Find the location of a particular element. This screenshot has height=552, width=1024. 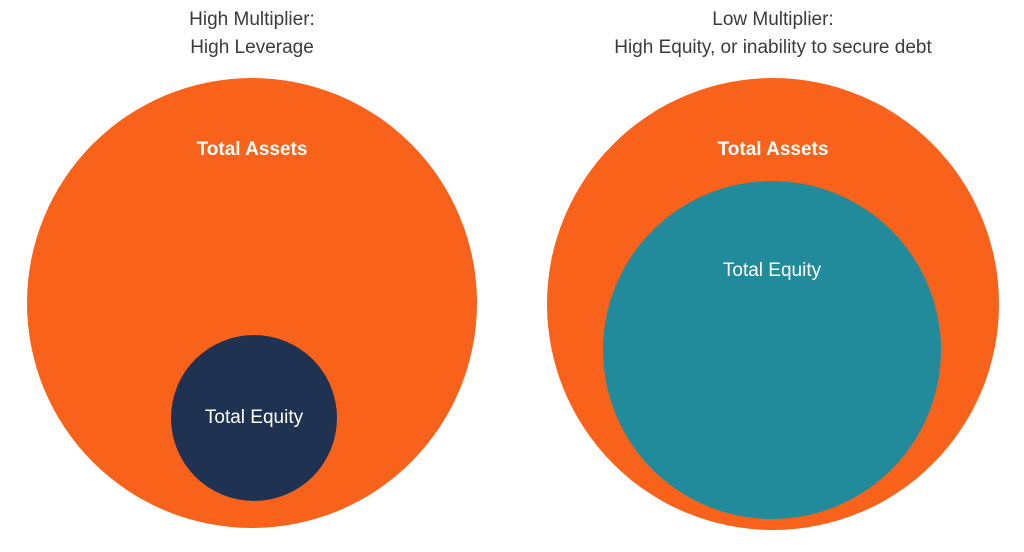

total-equity-circle: Total Equity is located at coordinates (254, 418).